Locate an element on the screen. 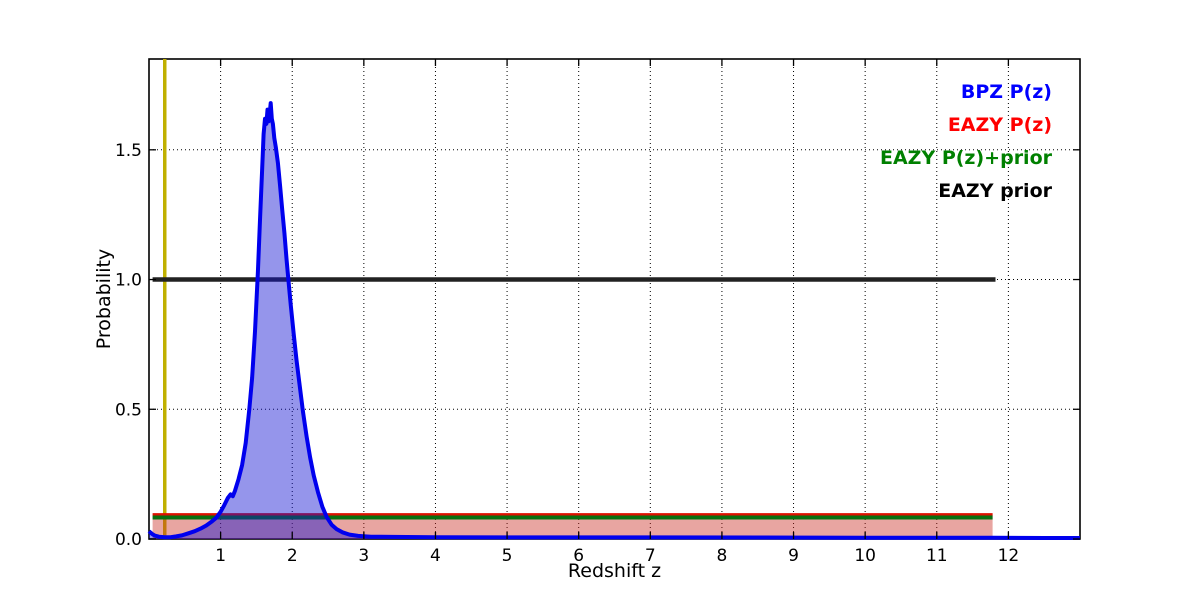  svg-text: 1 is located at coordinates (220, 556).